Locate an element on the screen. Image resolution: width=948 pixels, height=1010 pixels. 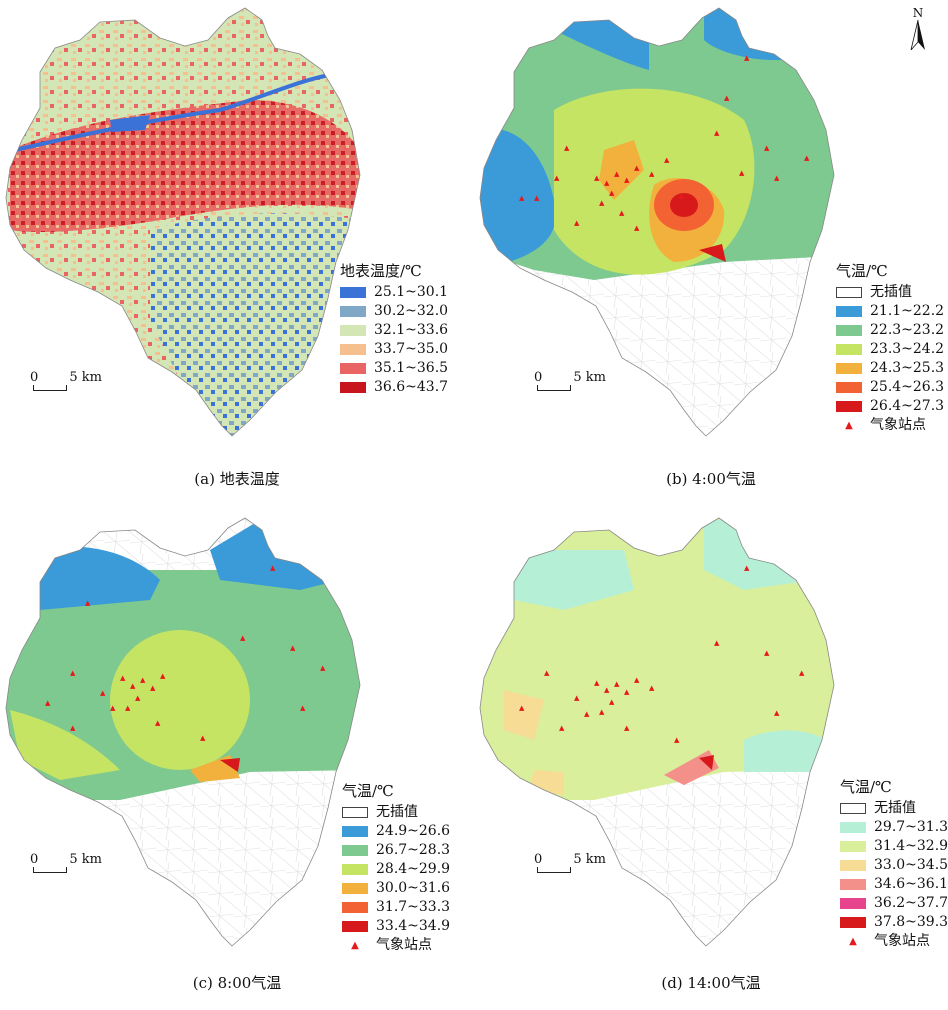
north-arrow-icon is located at coordinates (917, 35).